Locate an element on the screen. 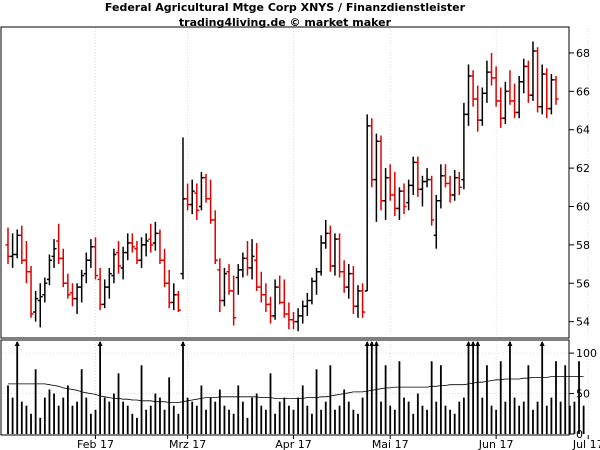 Image resolution: width=600 pixels, height=450 pixels. price-tick-label-54: 54 is located at coordinates (583, 322).